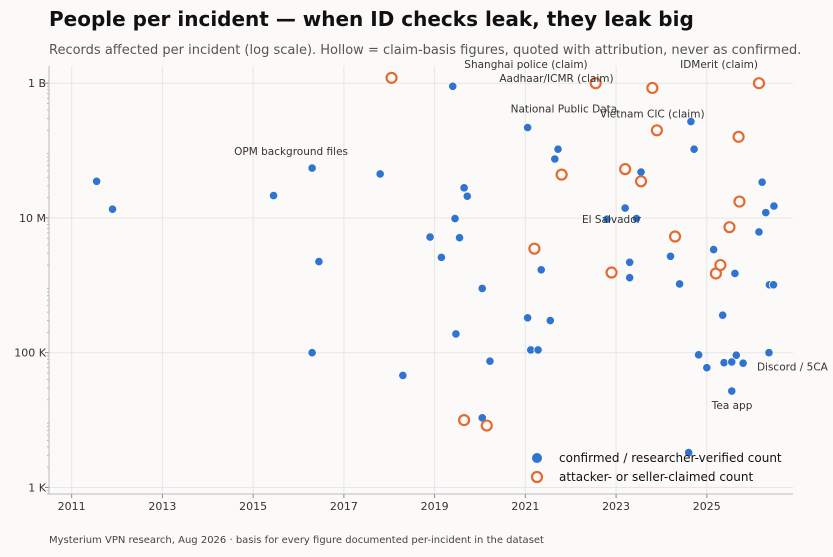  I want to click on point-annotation: Tea app, so click(732, 406).